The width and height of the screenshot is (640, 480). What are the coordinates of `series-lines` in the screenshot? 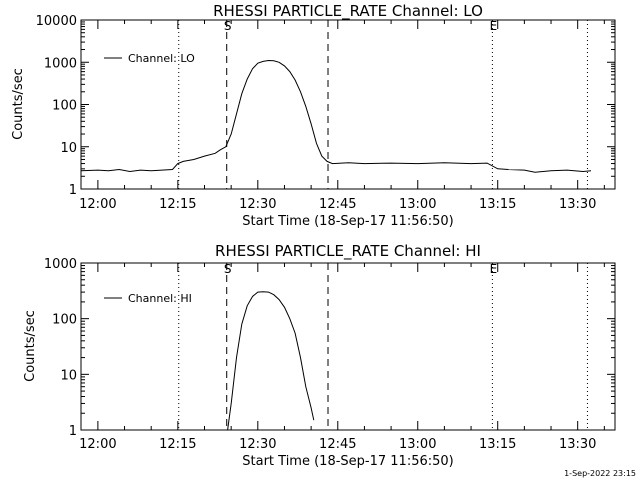 It's located at (271, 361).